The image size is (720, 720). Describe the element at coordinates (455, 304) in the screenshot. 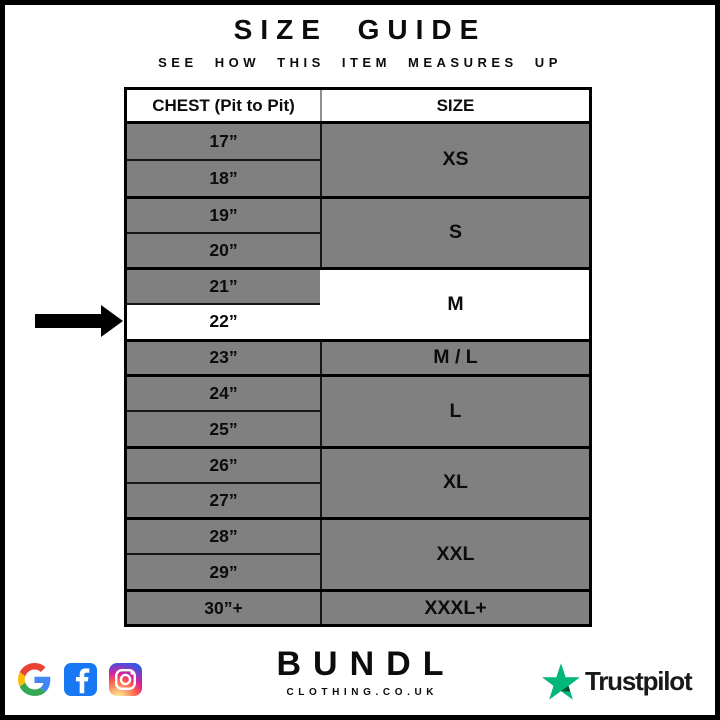

I see `size-cell: M` at that location.